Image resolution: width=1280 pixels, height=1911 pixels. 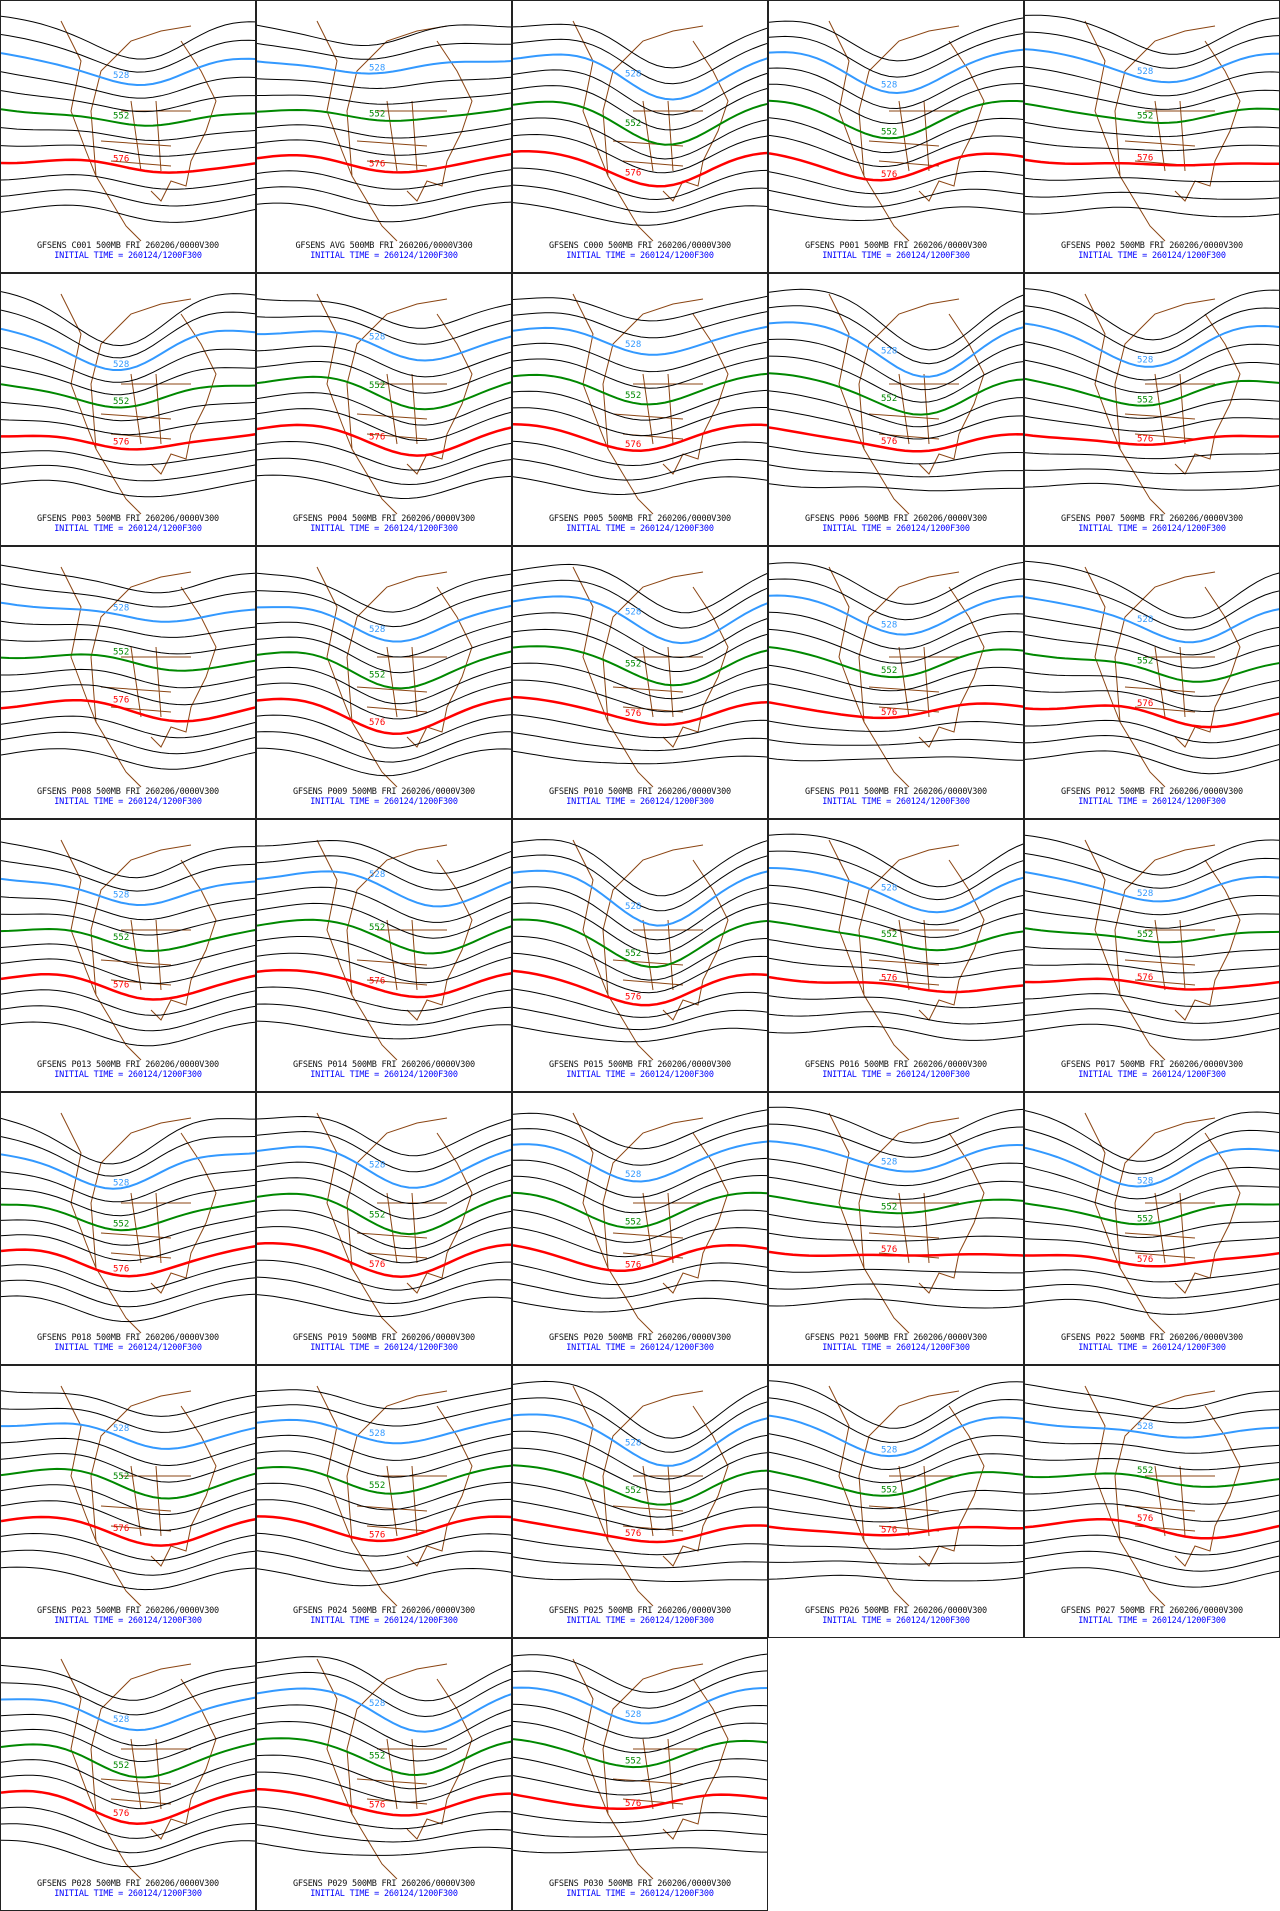 I want to click on panel-title: GFSENS P018 500MB FRI 260206/0000V300, so click(x=128, y=1338).